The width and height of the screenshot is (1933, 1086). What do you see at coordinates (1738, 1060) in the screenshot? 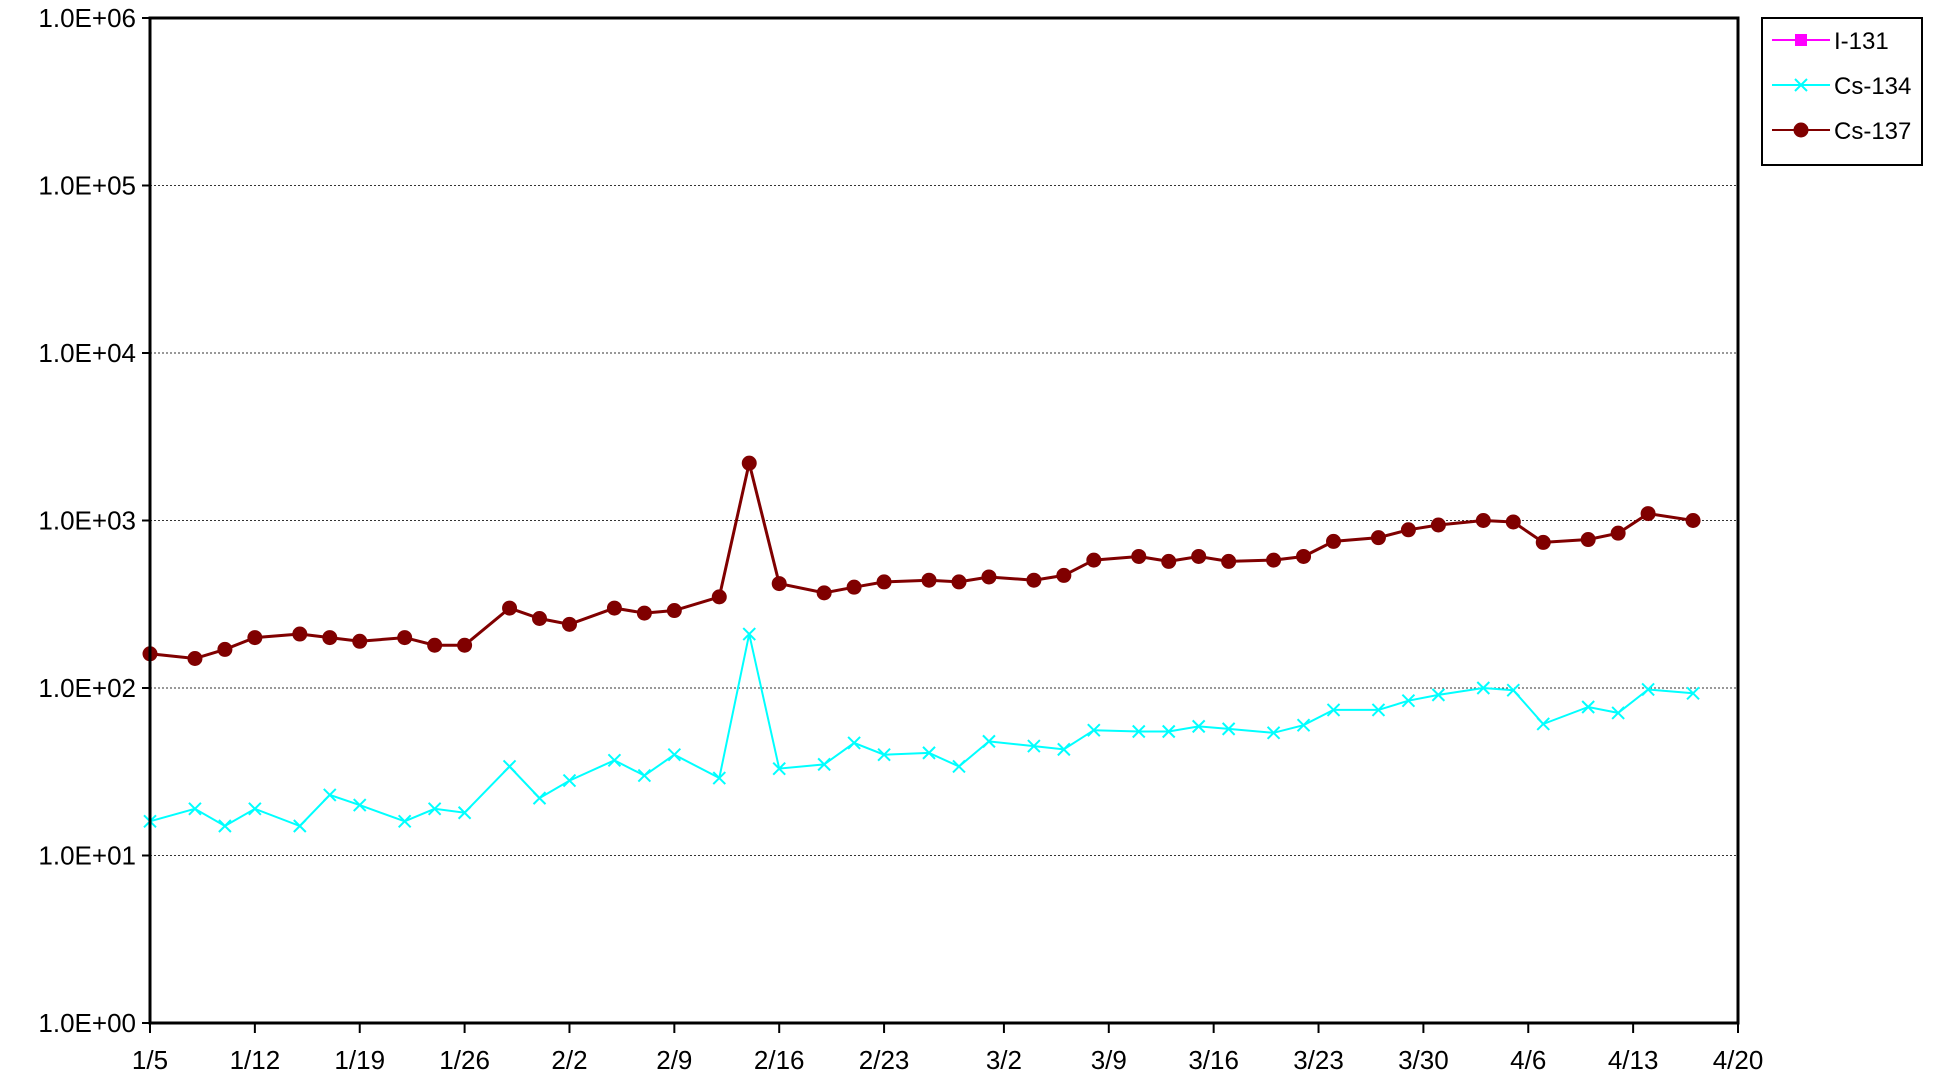
I see `x-tick-label-15: 4/20` at bounding box center [1738, 1060].